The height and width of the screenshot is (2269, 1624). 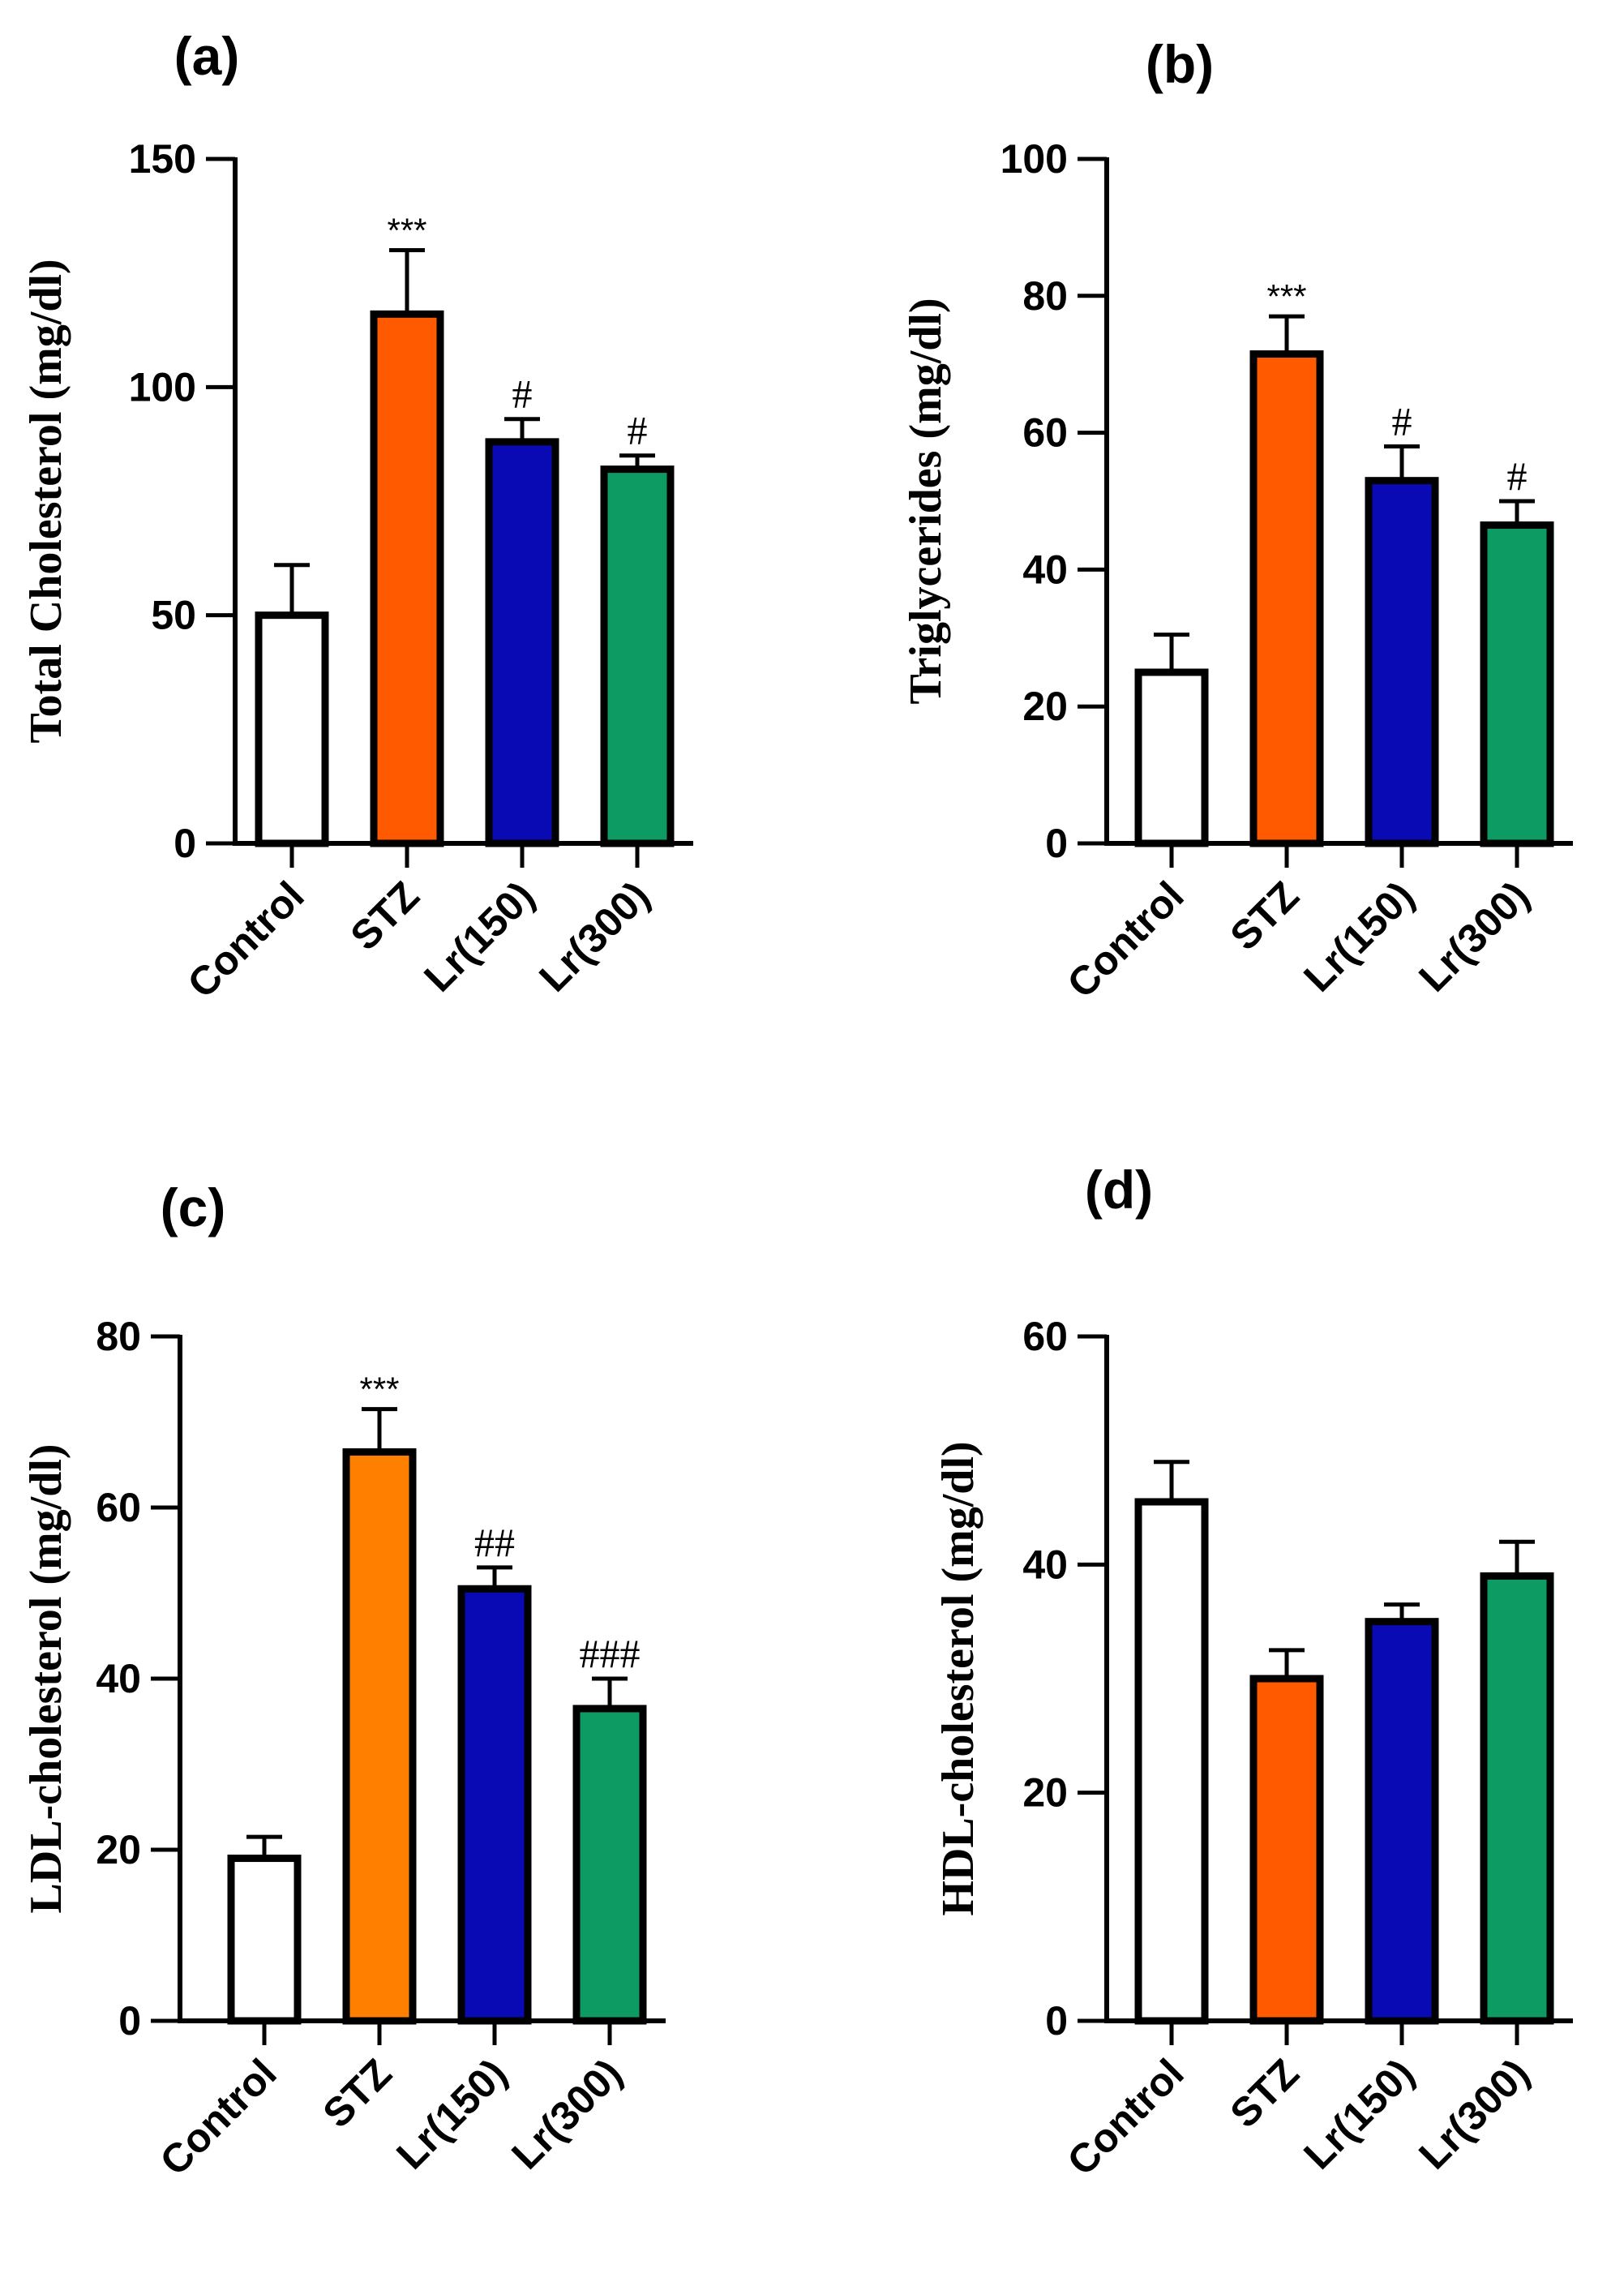 What do you see at coordinates (1180, 64) in the screenshot?
I see `panel-label: (b)` at bounding box center [1180, 64].